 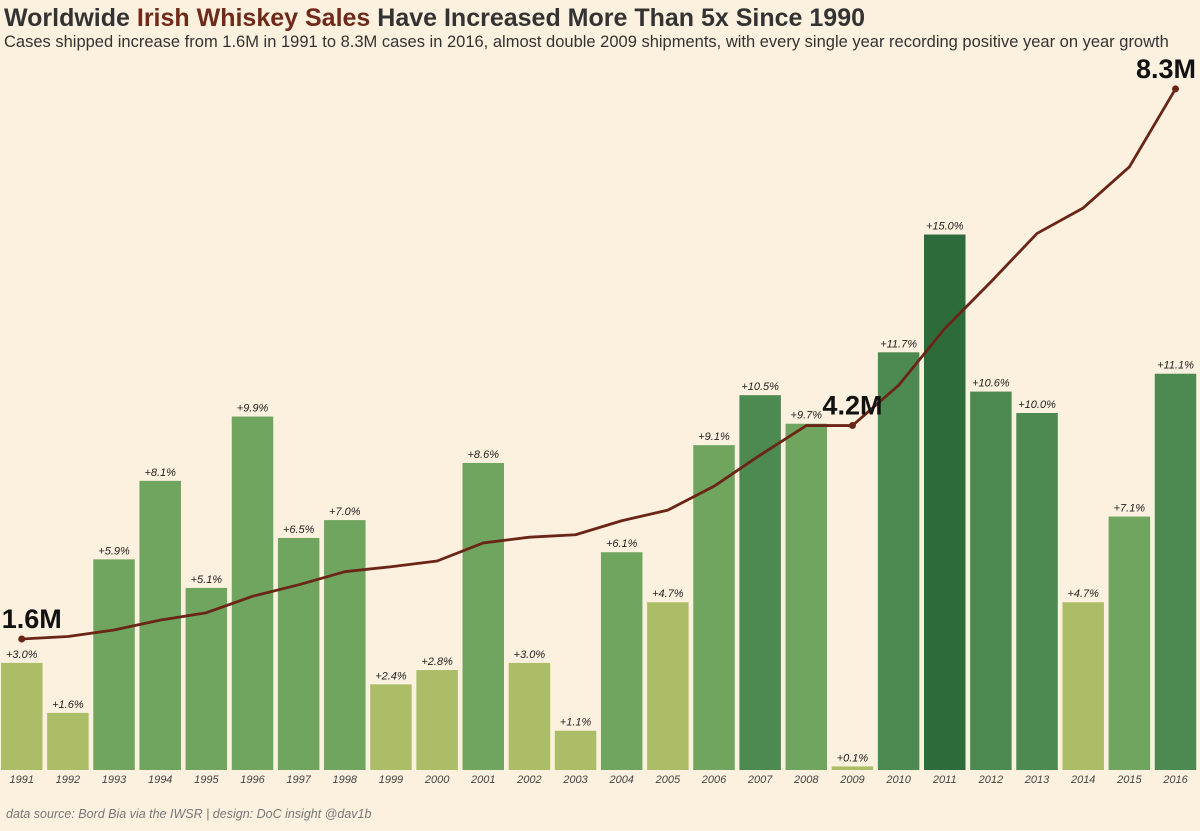 I want to click on pct-label-1998: +7.0%, so click(x=345, y=512).